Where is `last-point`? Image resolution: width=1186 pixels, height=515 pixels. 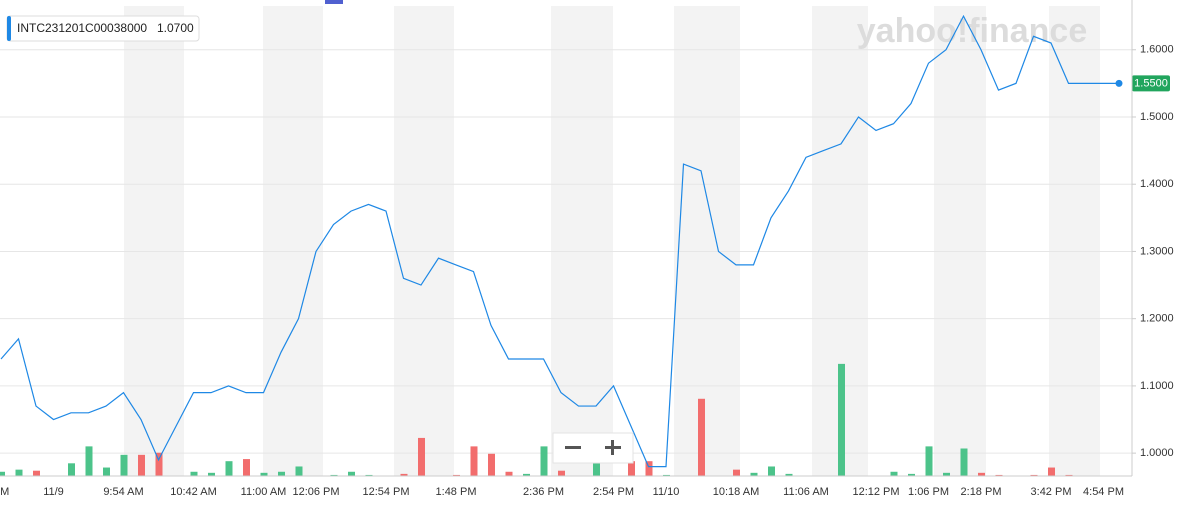 last-point is located at coordinates (1119, 83).